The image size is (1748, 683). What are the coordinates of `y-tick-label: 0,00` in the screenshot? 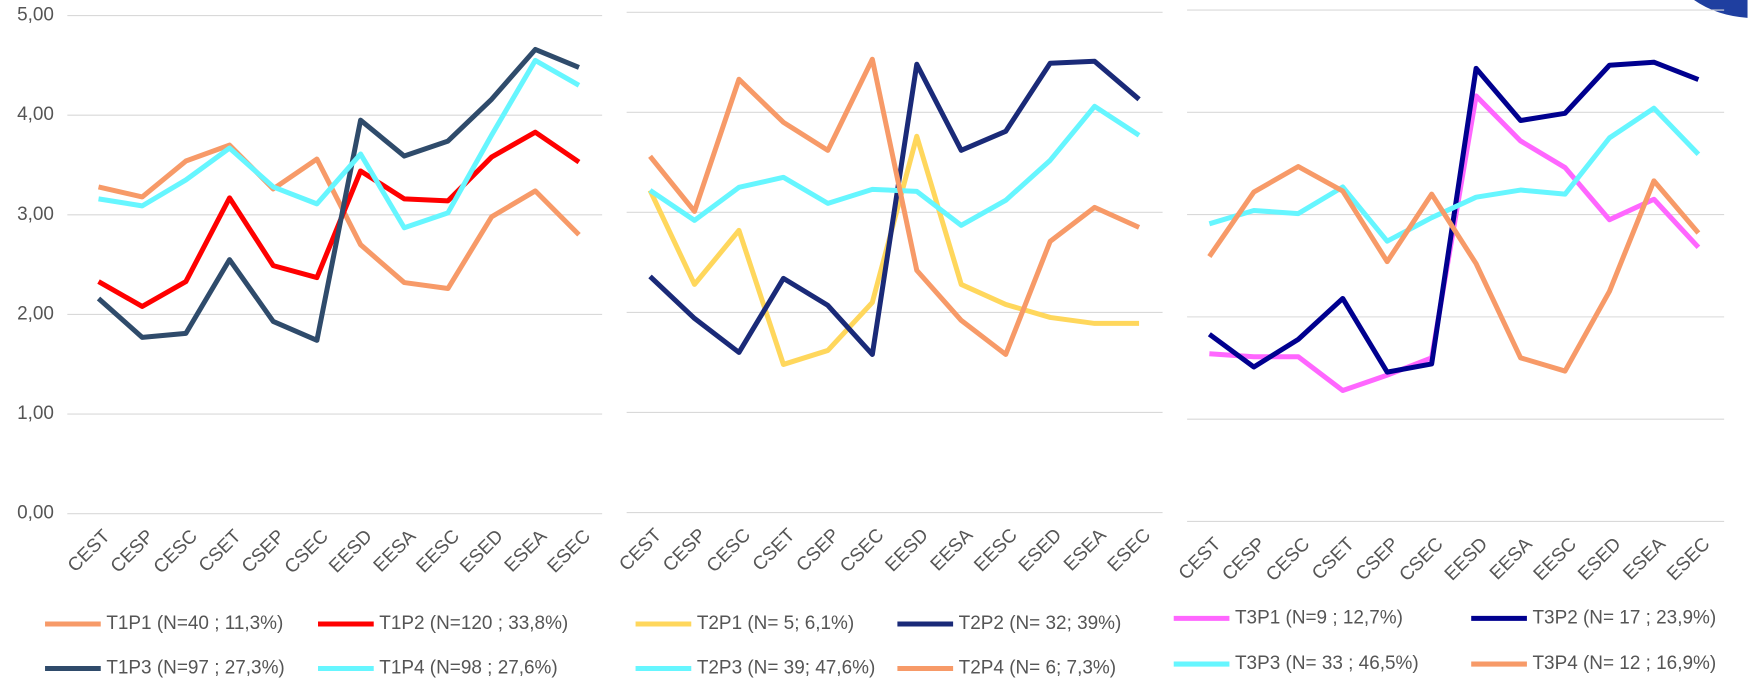 It's located at (35, 513).